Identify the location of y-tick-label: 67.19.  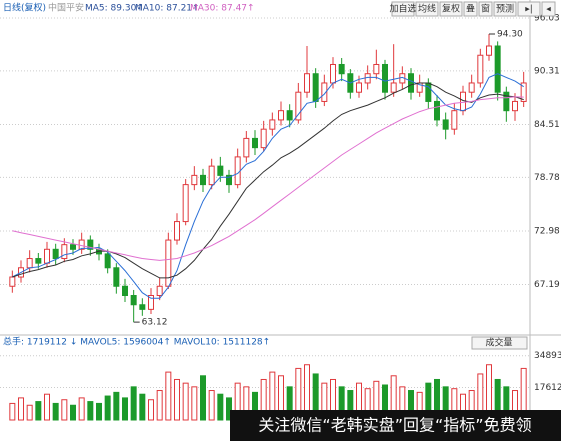
(547, 285).